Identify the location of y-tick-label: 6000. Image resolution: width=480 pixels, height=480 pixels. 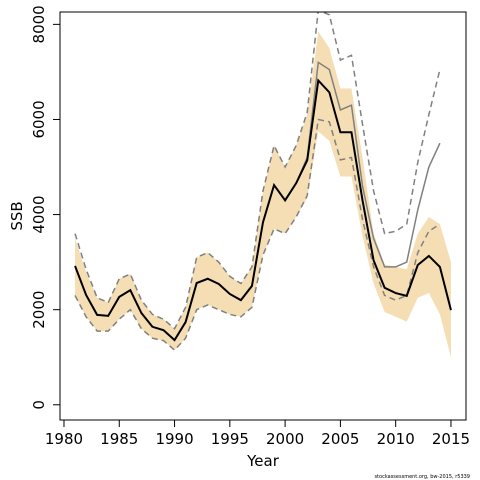
(39, 119).